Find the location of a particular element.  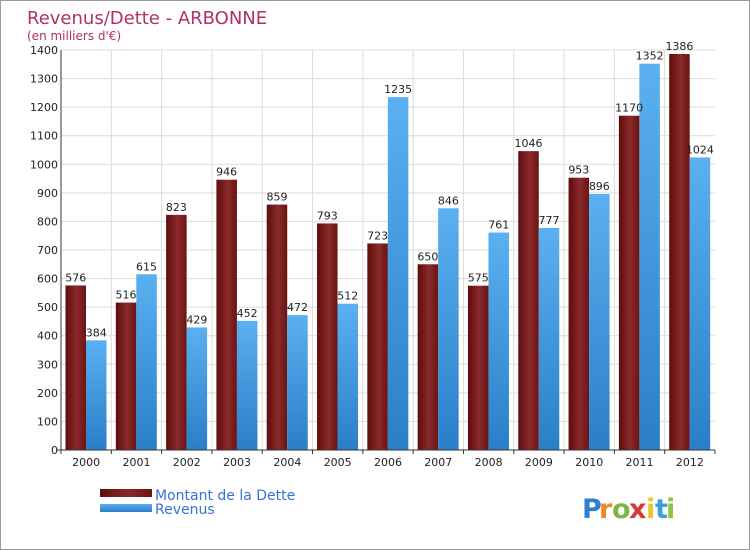

data-label-debt-2006: 723 is located at coordinates (377, 235).